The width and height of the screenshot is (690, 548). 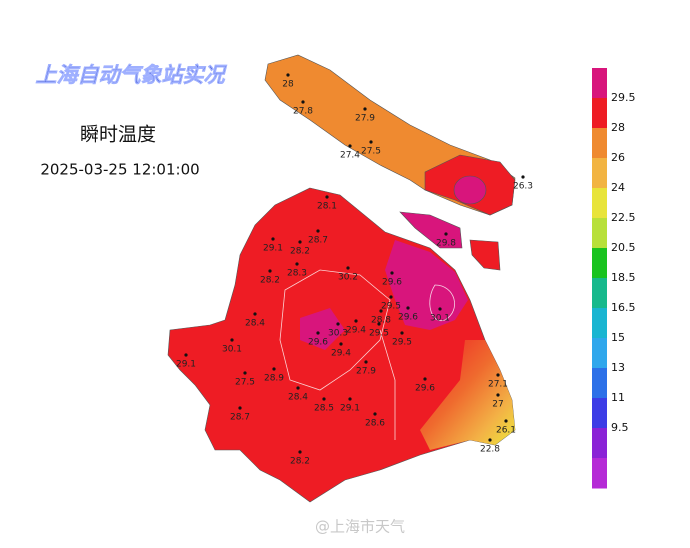 I want to click on legend-label: 29.5, so click(x=623, y=97).